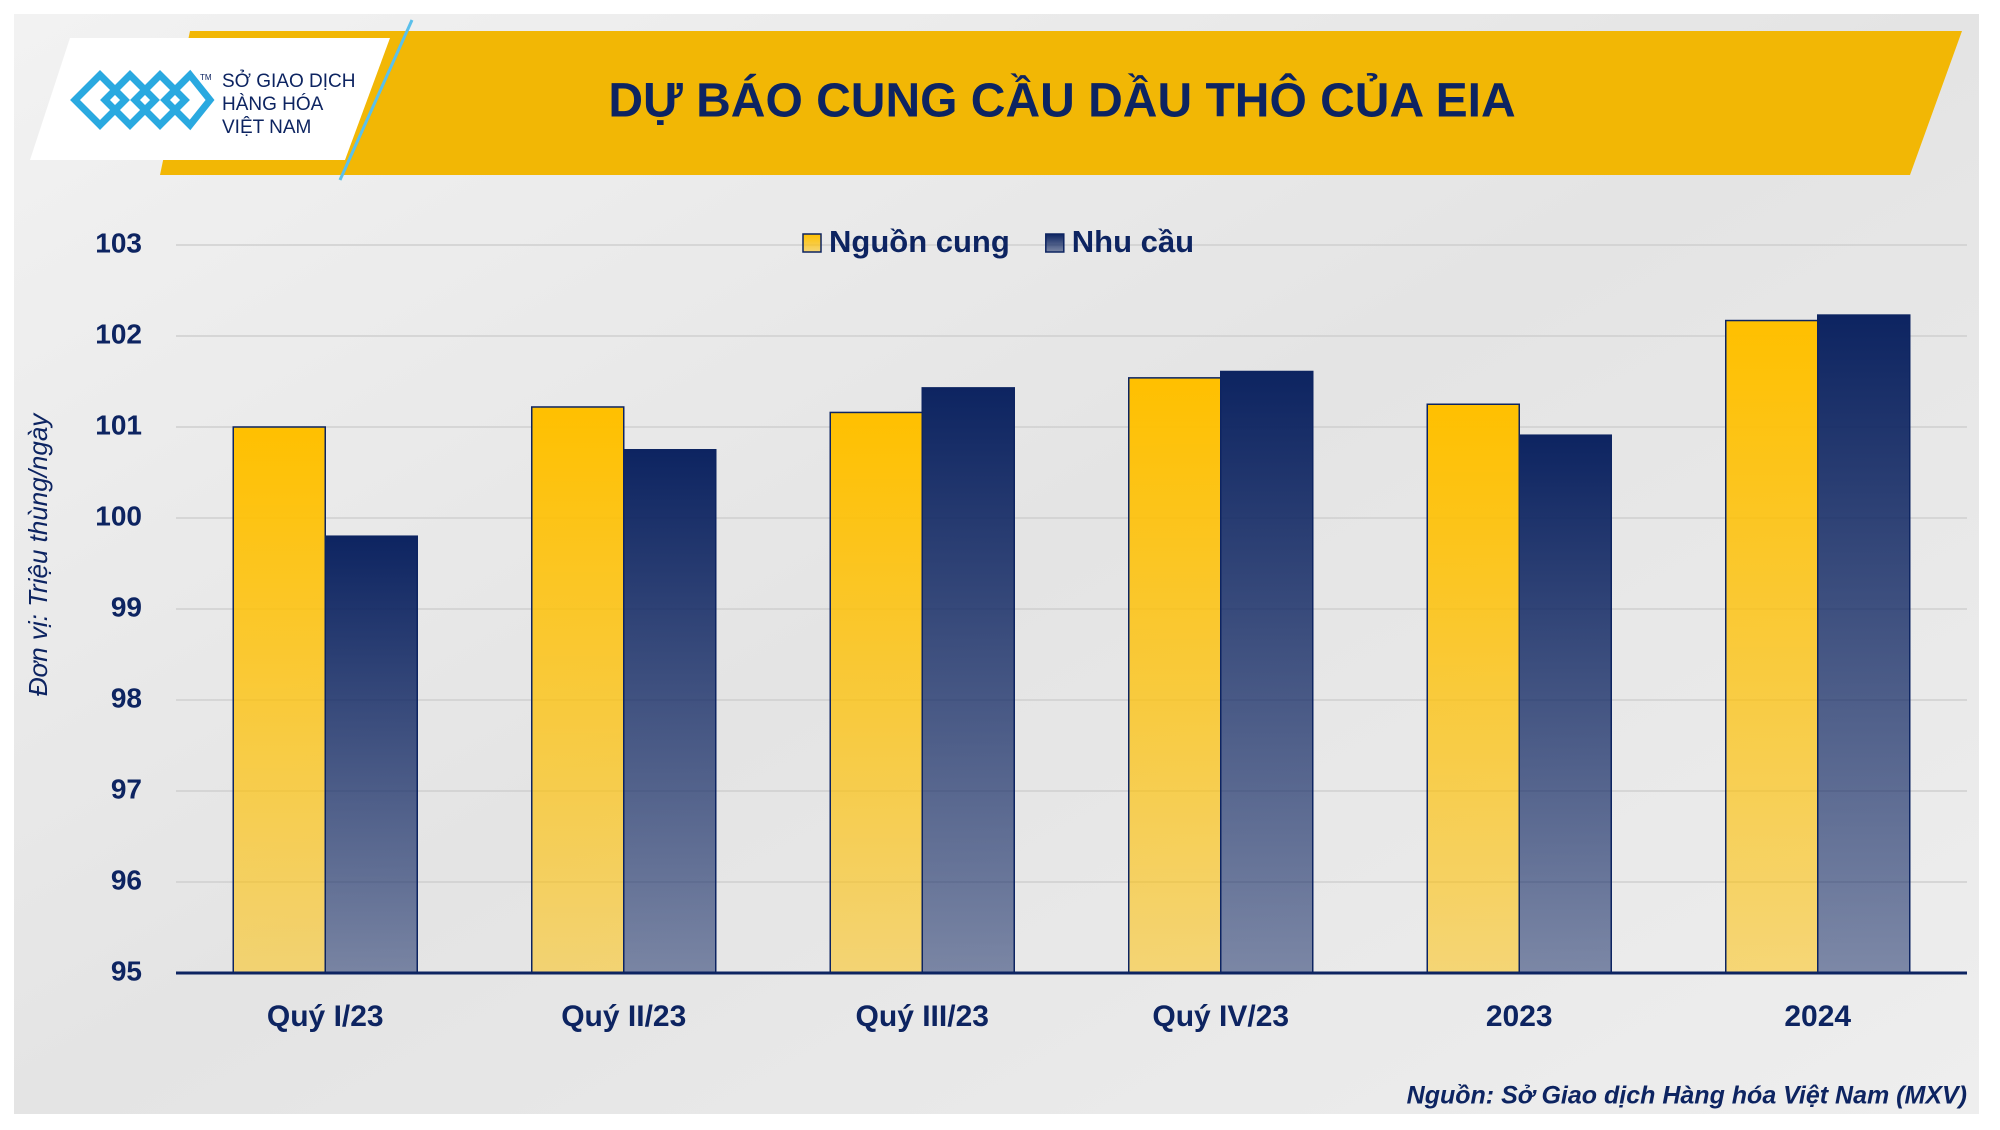 This screenshot has height=1130, width=2000. What do you see at coordinates (126, 788) in the screenshot?
I see `y-tick-label: 97` at bounding box center [126, 788].